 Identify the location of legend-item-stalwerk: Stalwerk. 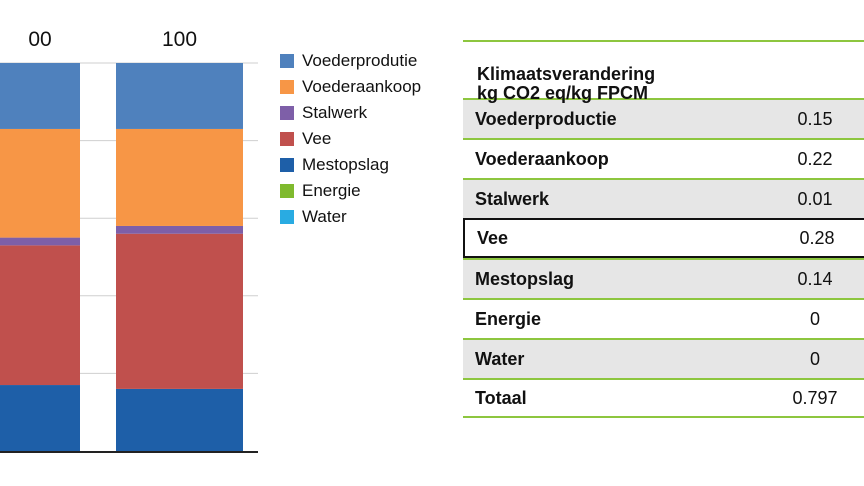
(350, 113).